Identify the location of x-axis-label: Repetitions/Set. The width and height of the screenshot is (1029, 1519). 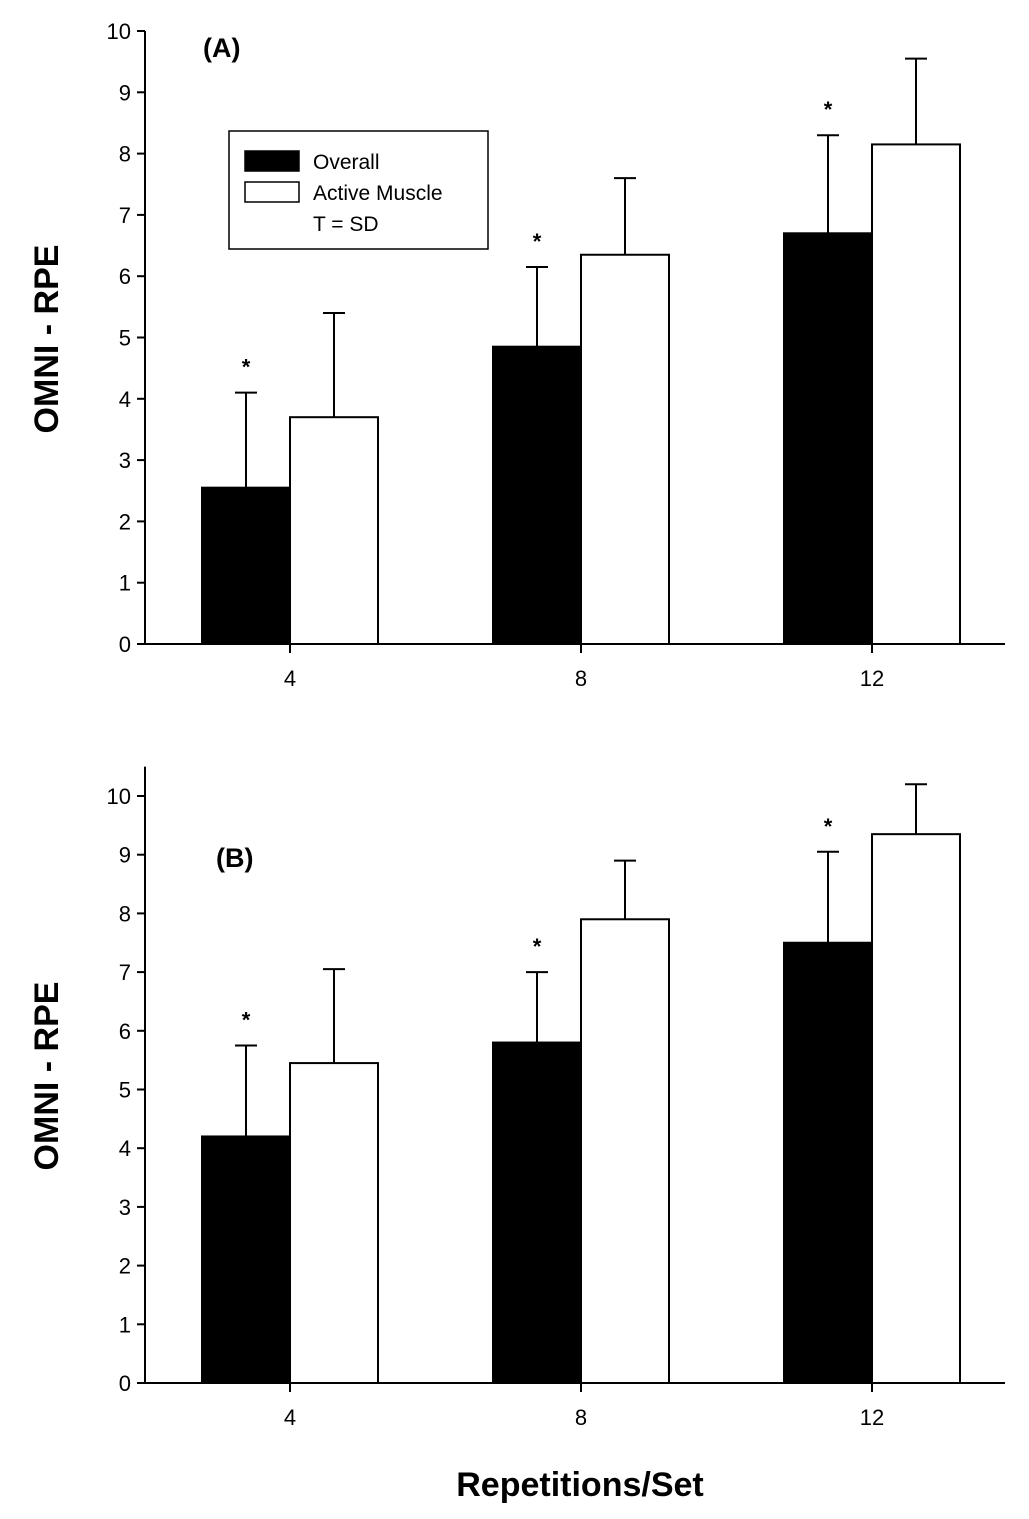
(579, 1485).